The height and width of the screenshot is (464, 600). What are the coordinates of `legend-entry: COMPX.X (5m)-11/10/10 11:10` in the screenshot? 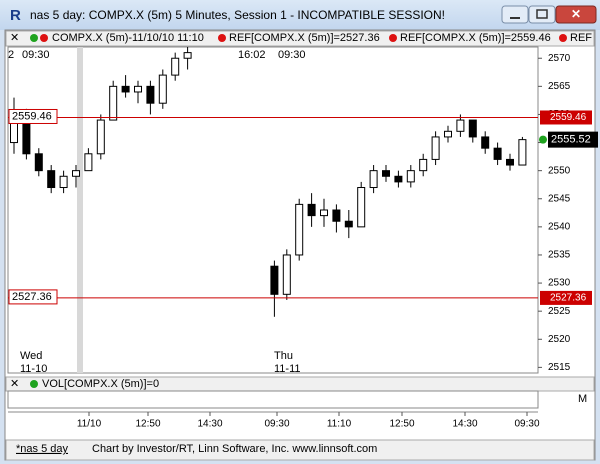 It's located at (128, 38).